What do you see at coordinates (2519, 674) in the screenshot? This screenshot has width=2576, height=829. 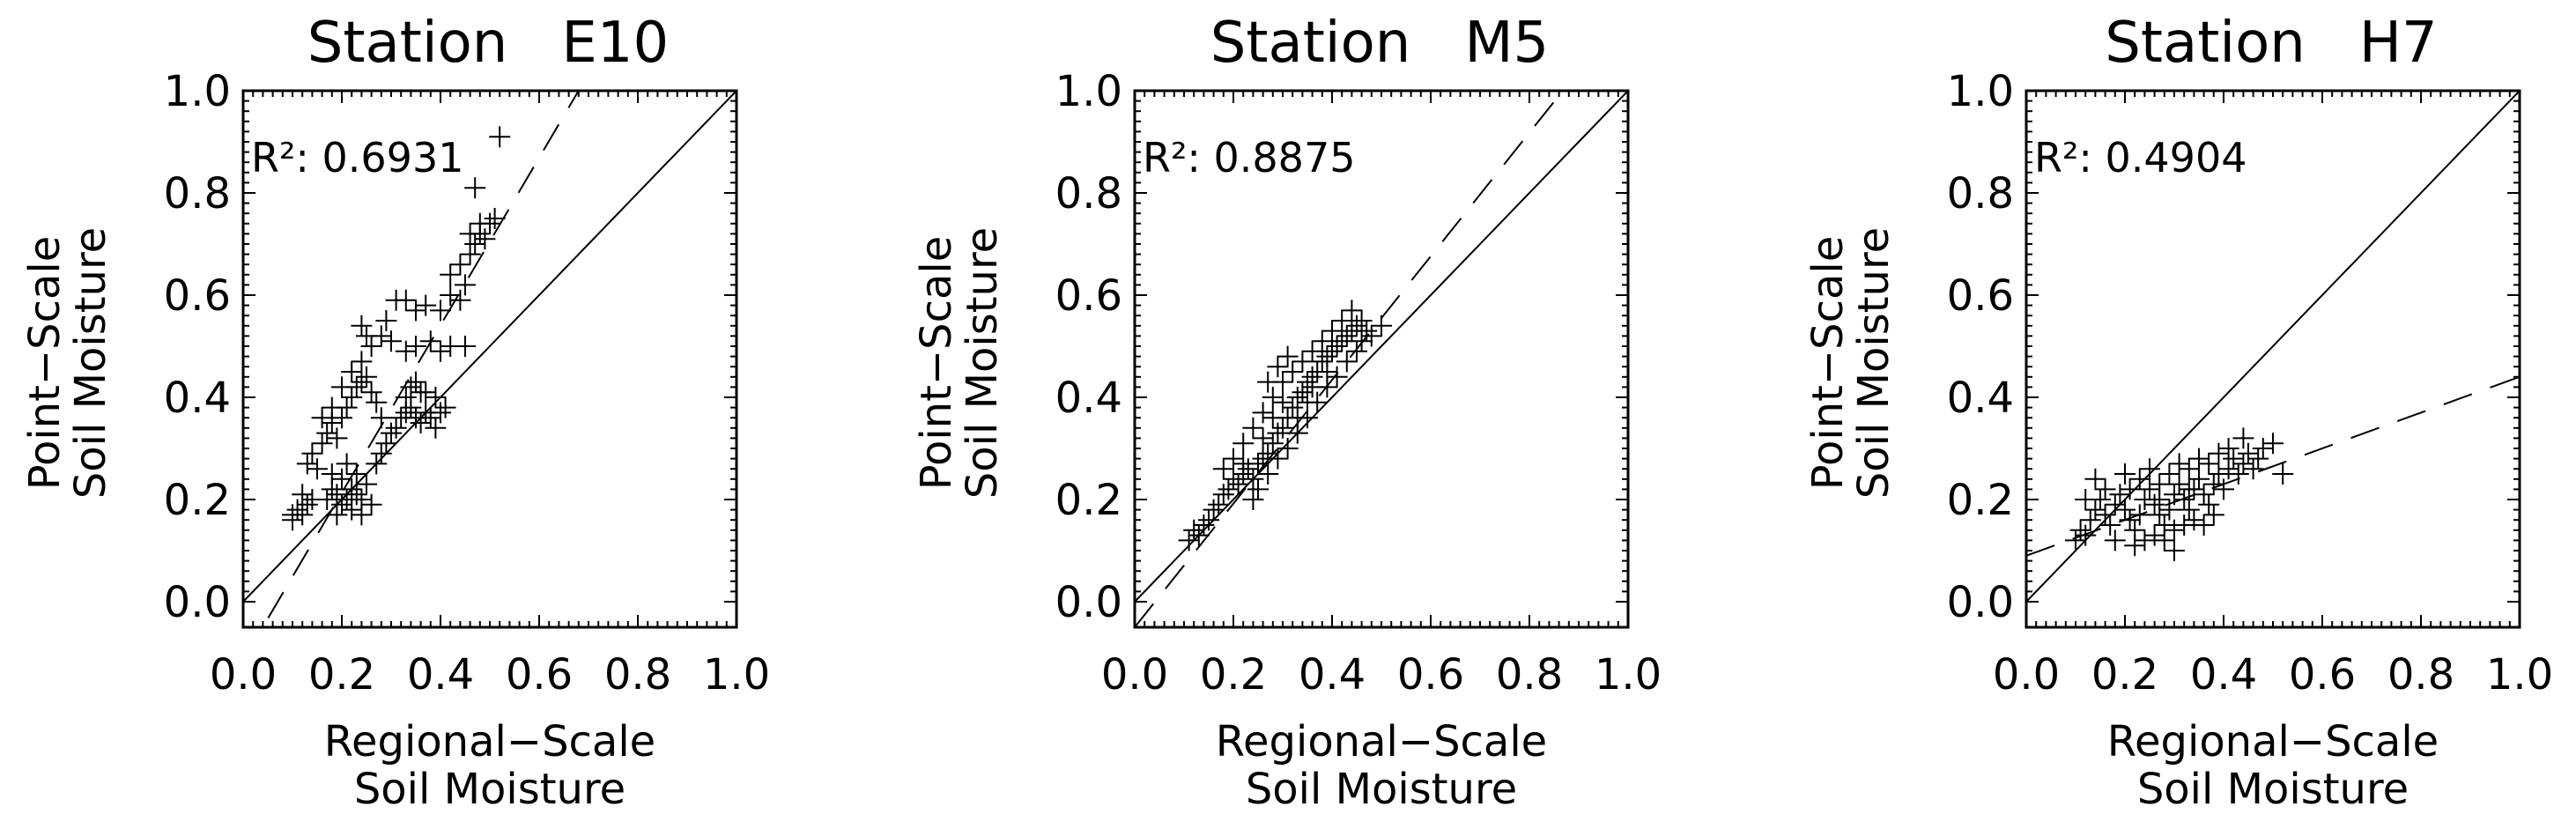 I see `x-tick-label: 1.0` at bounding box center [2519, 674].